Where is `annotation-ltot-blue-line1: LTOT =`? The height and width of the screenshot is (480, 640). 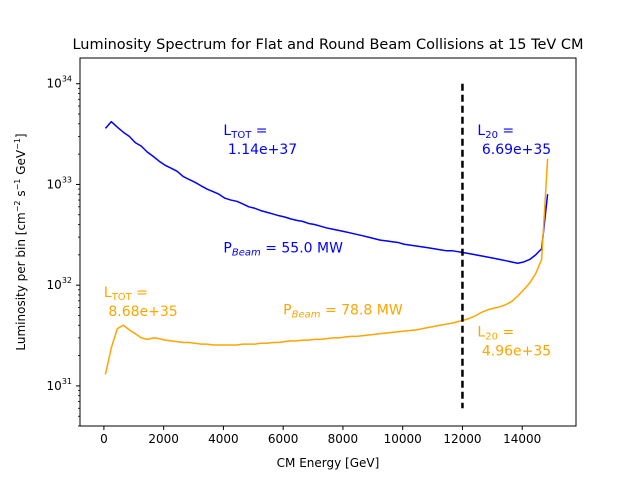
annotation-ltot-blue-line1: LTOT = is located at coordinates (245, 132).